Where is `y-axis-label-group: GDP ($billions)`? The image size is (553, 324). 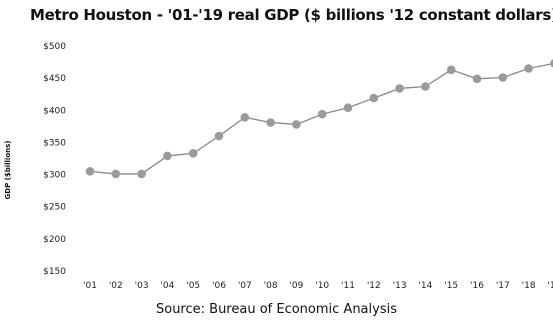
y-axis-label-group: GDP ($billions) is located at coordinates (8, 170).